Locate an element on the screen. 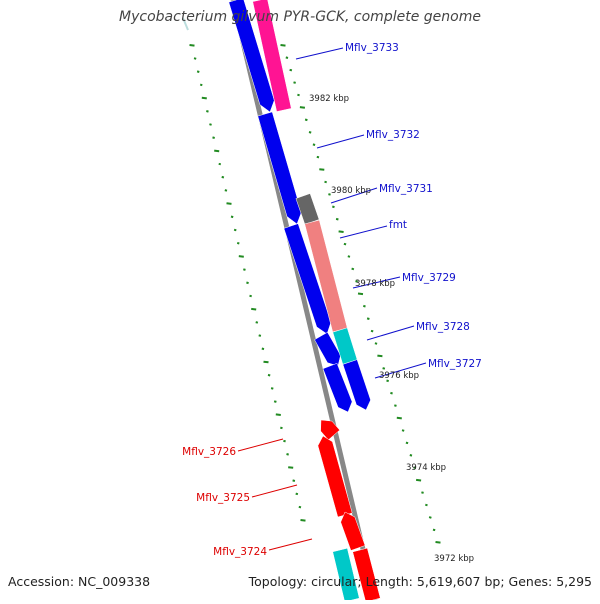 The image size is (600, 604). gene-label: Mflv_3724 is located at coordinates (240, 552).